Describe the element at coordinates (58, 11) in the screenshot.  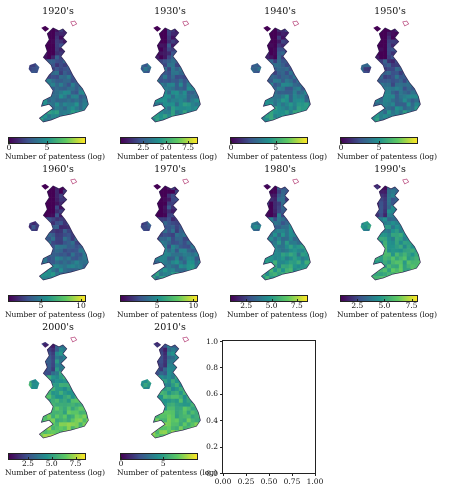
I see `panel-title: 1920's` at that location.